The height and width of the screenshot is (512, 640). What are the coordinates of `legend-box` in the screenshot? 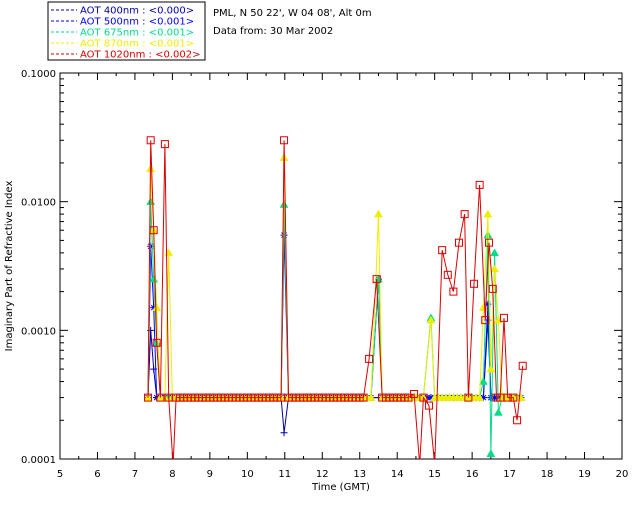 It's located at (126, 31).